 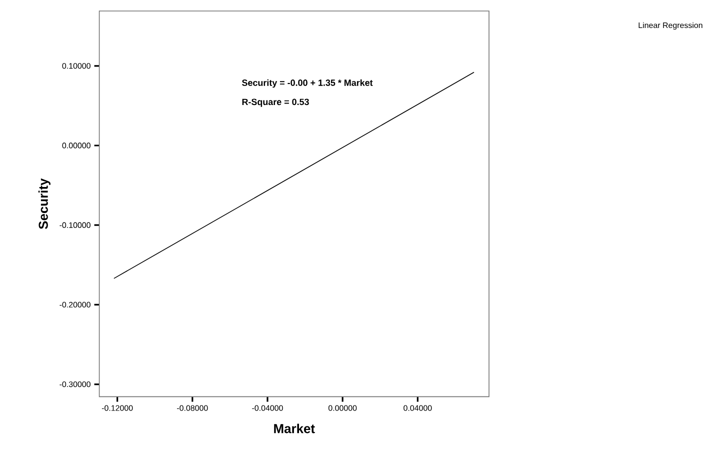 What do you see at coordinates (307, 83) in the screenshot?
I see `annotation: Security = -0.00 + 1.35 * Market` at bounding box center [307, 83].